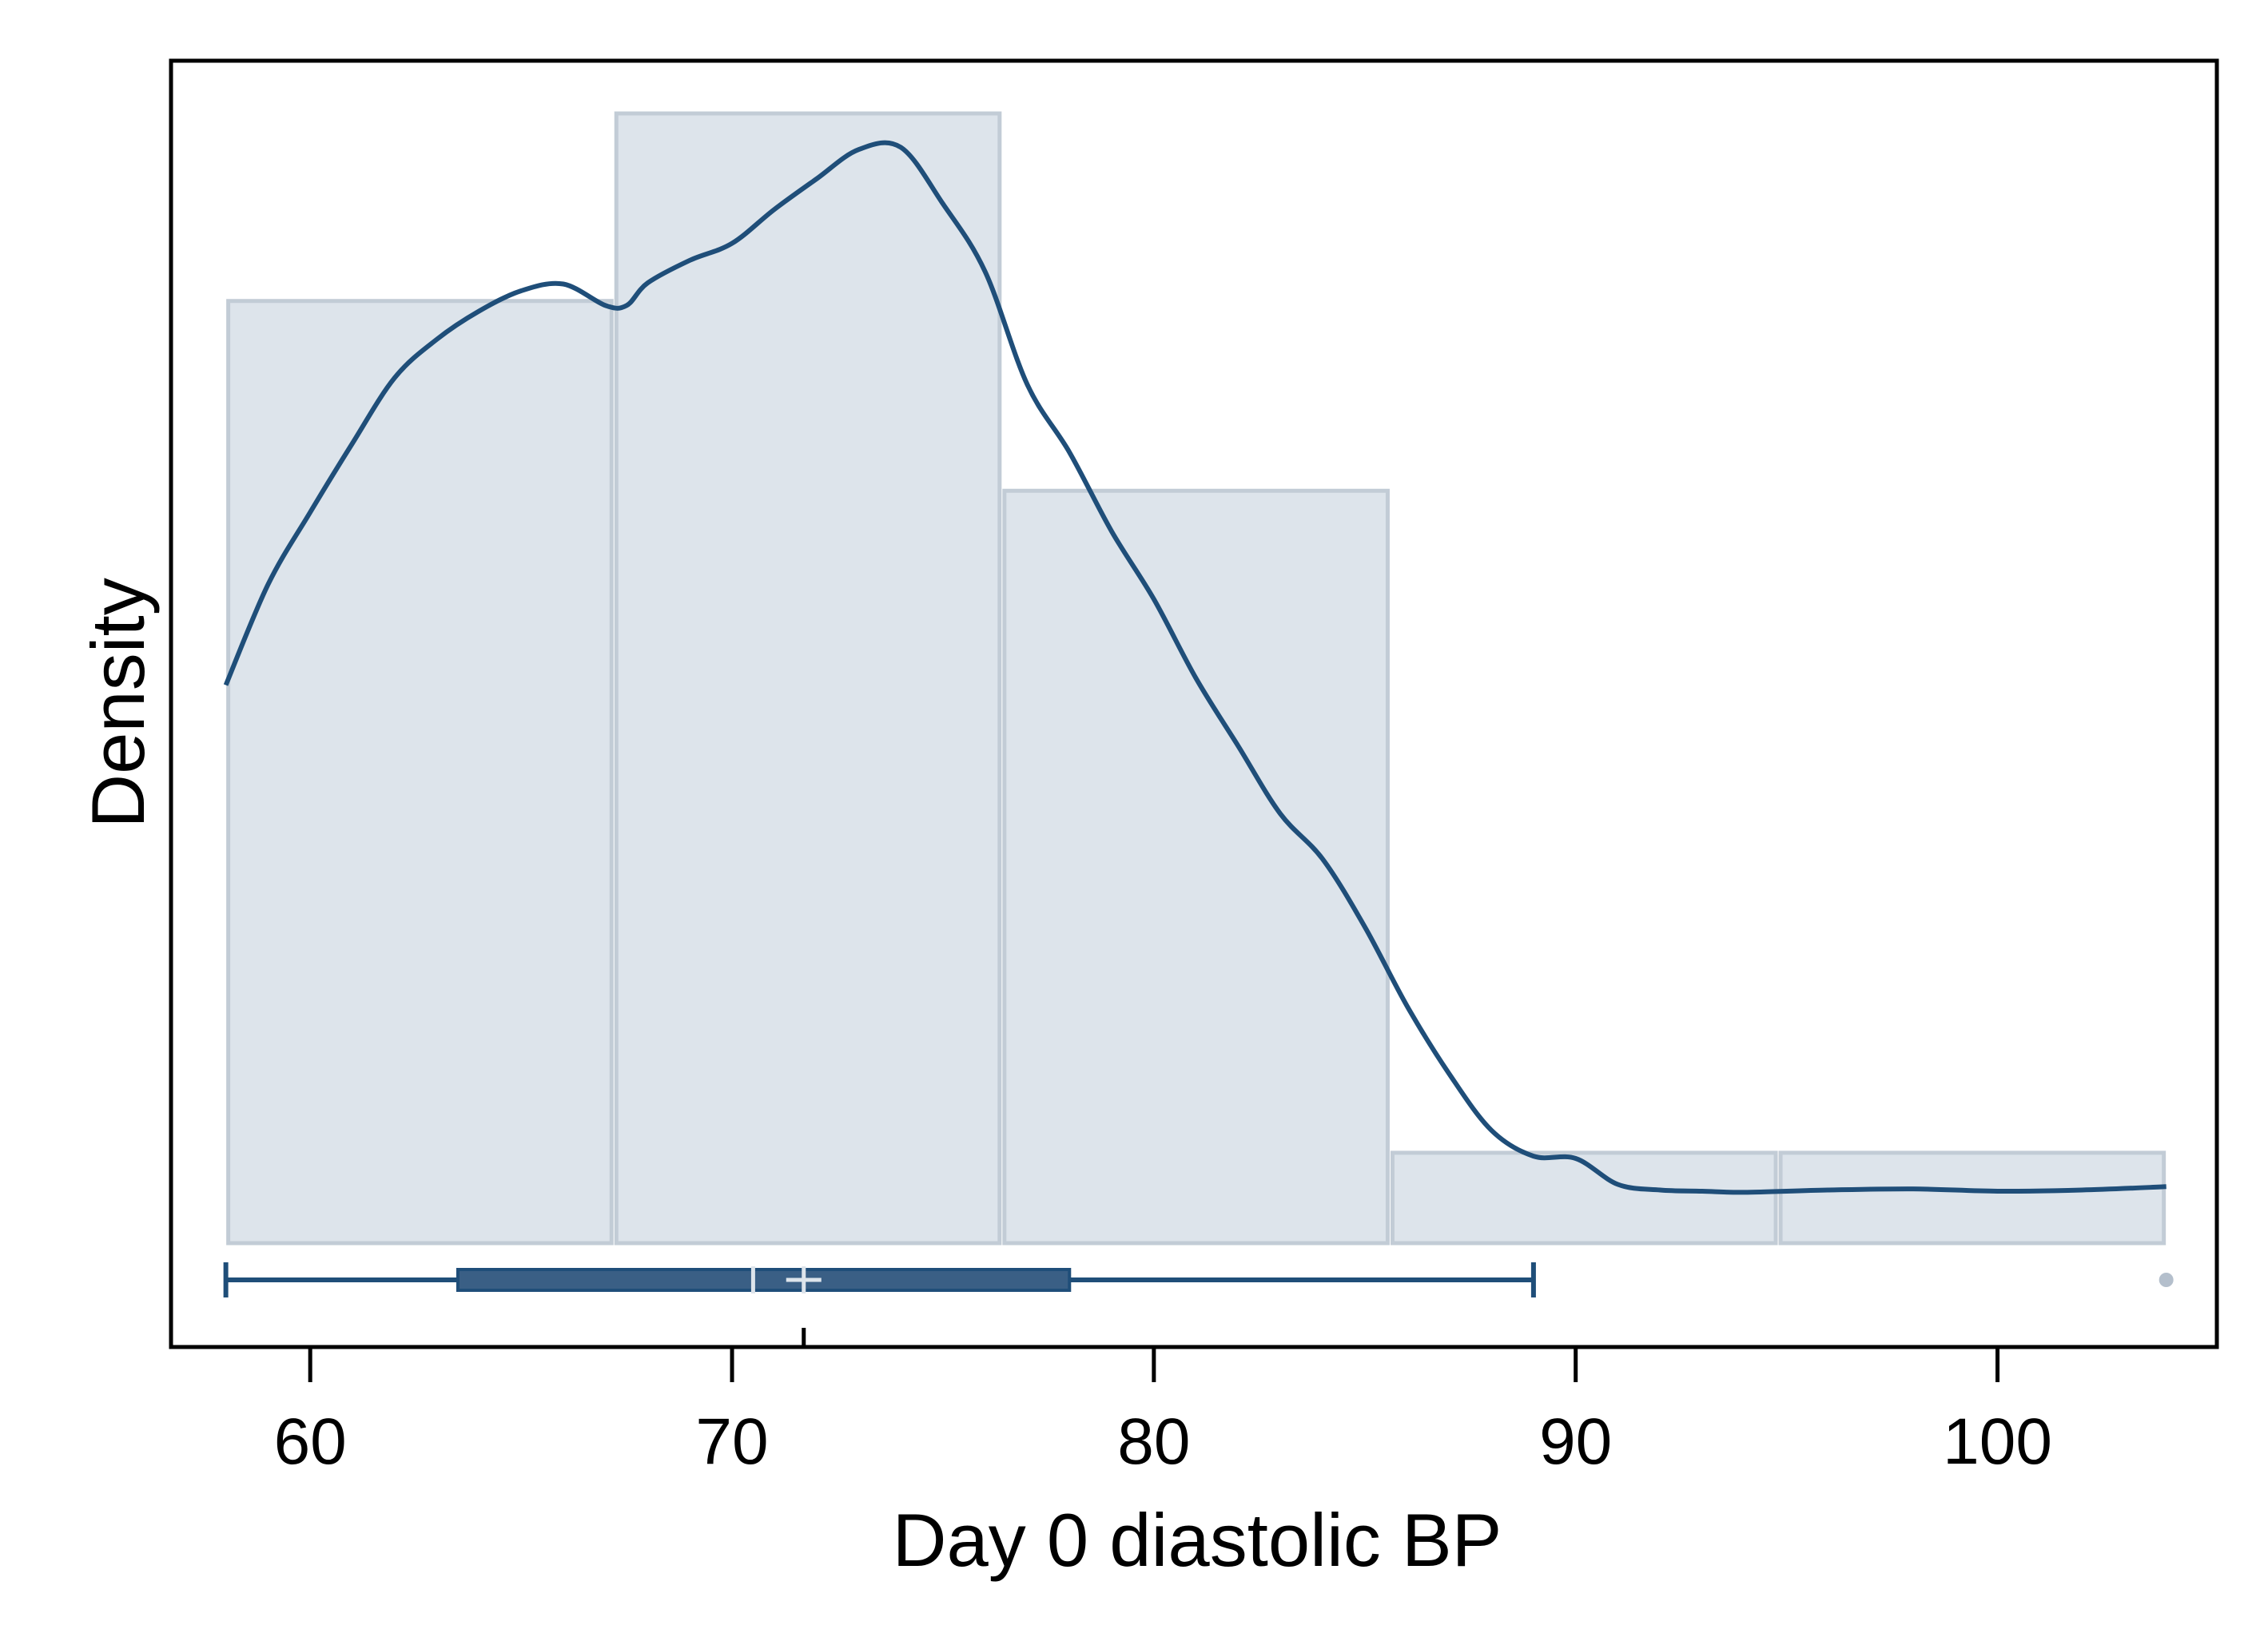  I want to click on x-axis: 60 70 80 90 100, so click(1163, 1403).